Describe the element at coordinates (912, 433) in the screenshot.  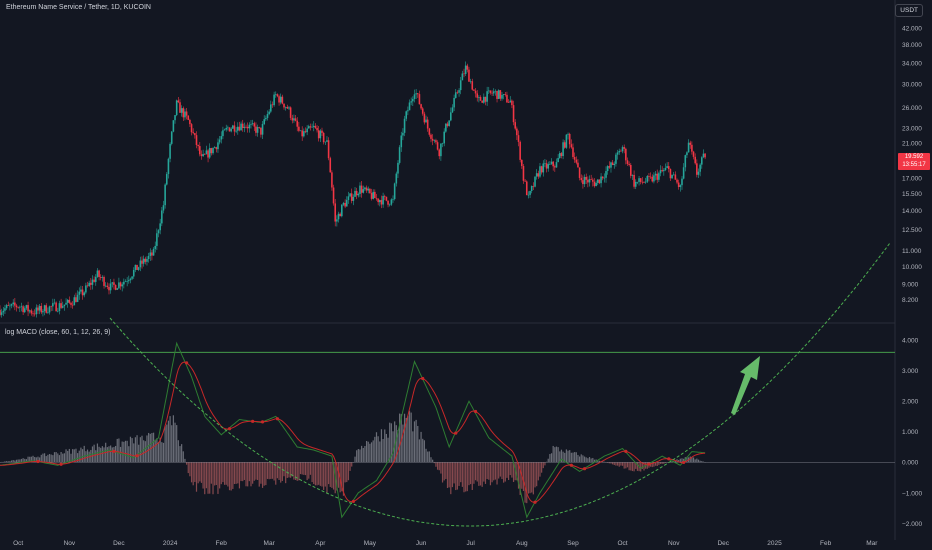
I see `indicator-axis: 4.000 3.000 2.000 1.000 0.000 −1.000 −2.000` at that location.